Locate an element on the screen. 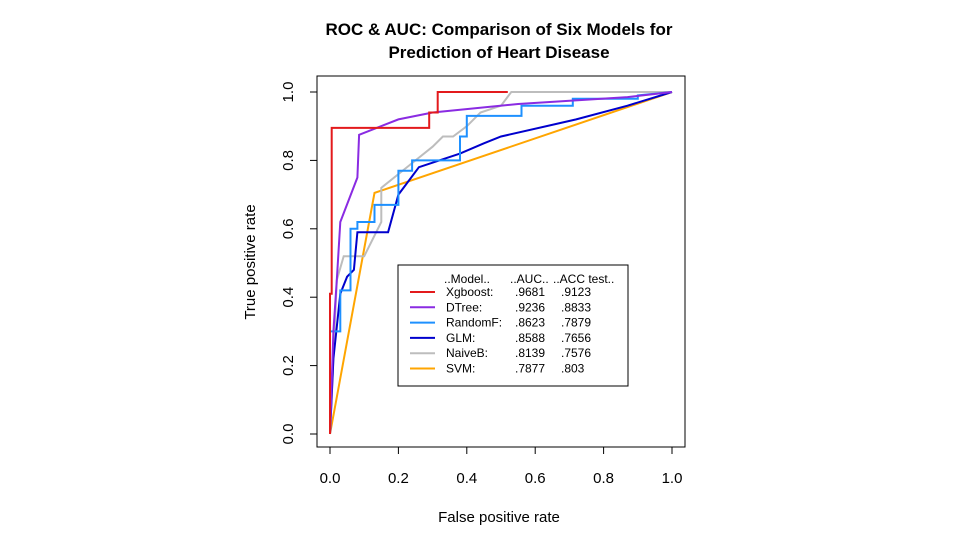  x-axis: 0.0 0.2 0.4 0.6 0.8 1.0 is located at coordinates (501, 466).